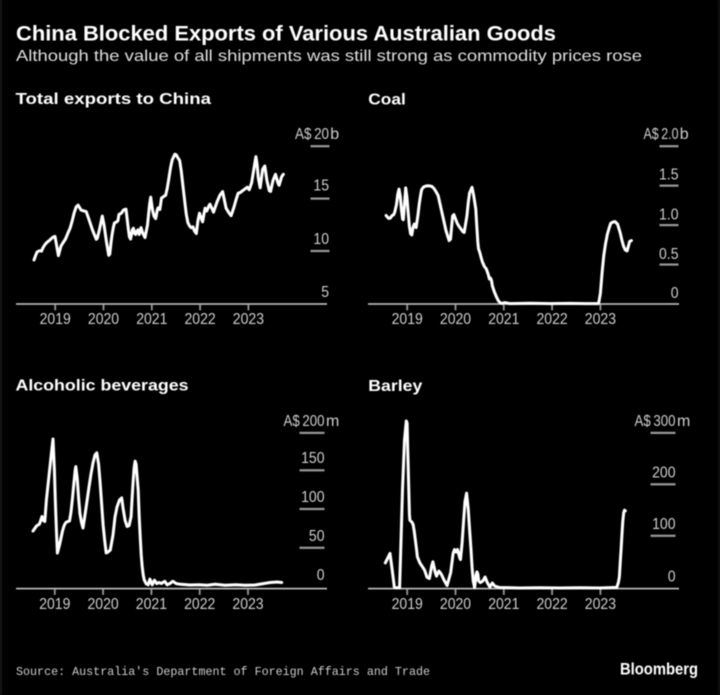 The image size is (720, 695). Describe the element at coordinates (321, 239) in the screenshot. I see `svg-text: 10` at that location.